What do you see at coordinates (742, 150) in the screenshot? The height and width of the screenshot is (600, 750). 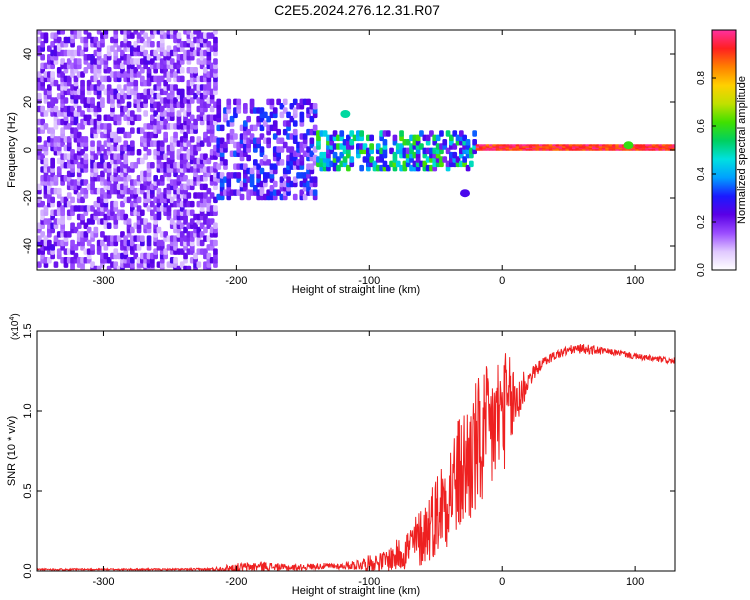 I see `colorbar-label: Normalized spectral amplitude` at bounding box center [742, 150].